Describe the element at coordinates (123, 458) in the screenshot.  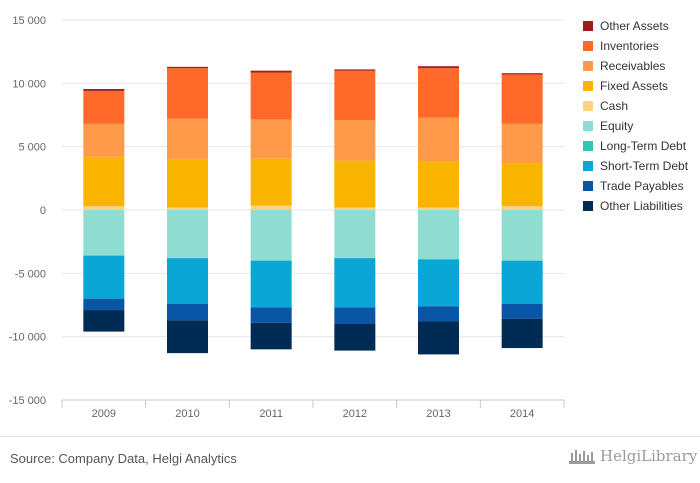
I see `source-note: Source: Company Data, Helgi Analytics` at that location.